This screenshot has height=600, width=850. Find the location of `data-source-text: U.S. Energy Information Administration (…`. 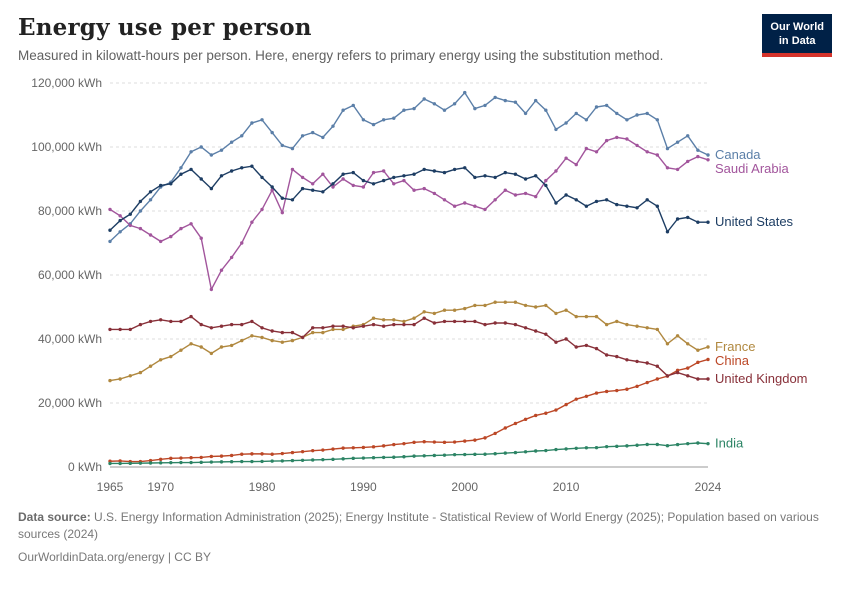

data-source-text: U.S. Energy Information Administration (… is located at coordinates (418, 526).